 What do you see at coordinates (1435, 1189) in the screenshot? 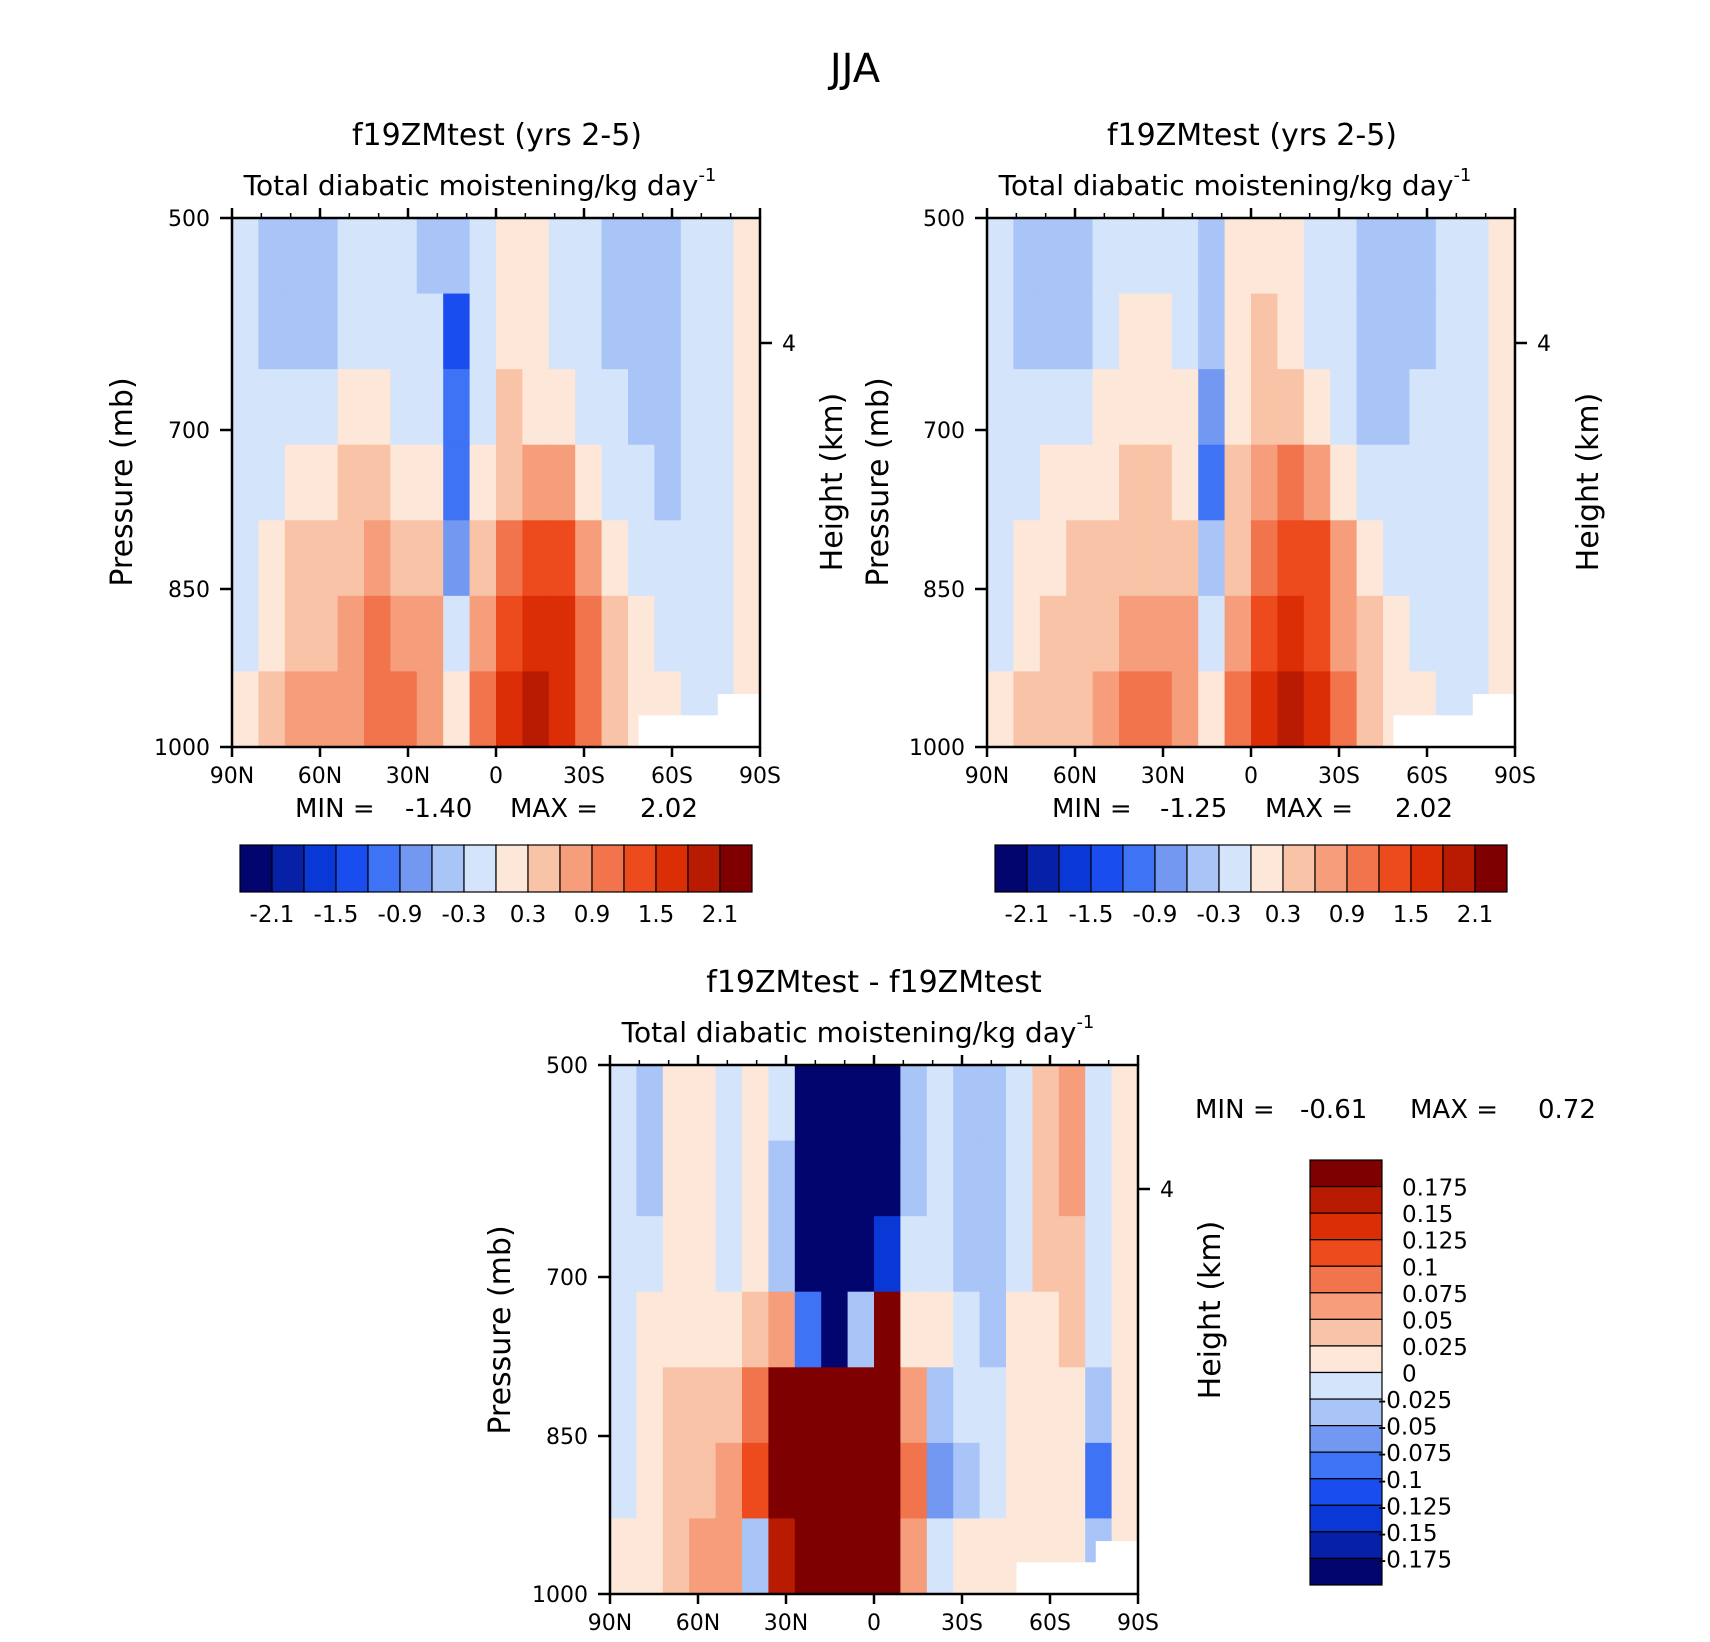
I see `colorbar-label: 0.175` at bounding box center [1435, 1189].